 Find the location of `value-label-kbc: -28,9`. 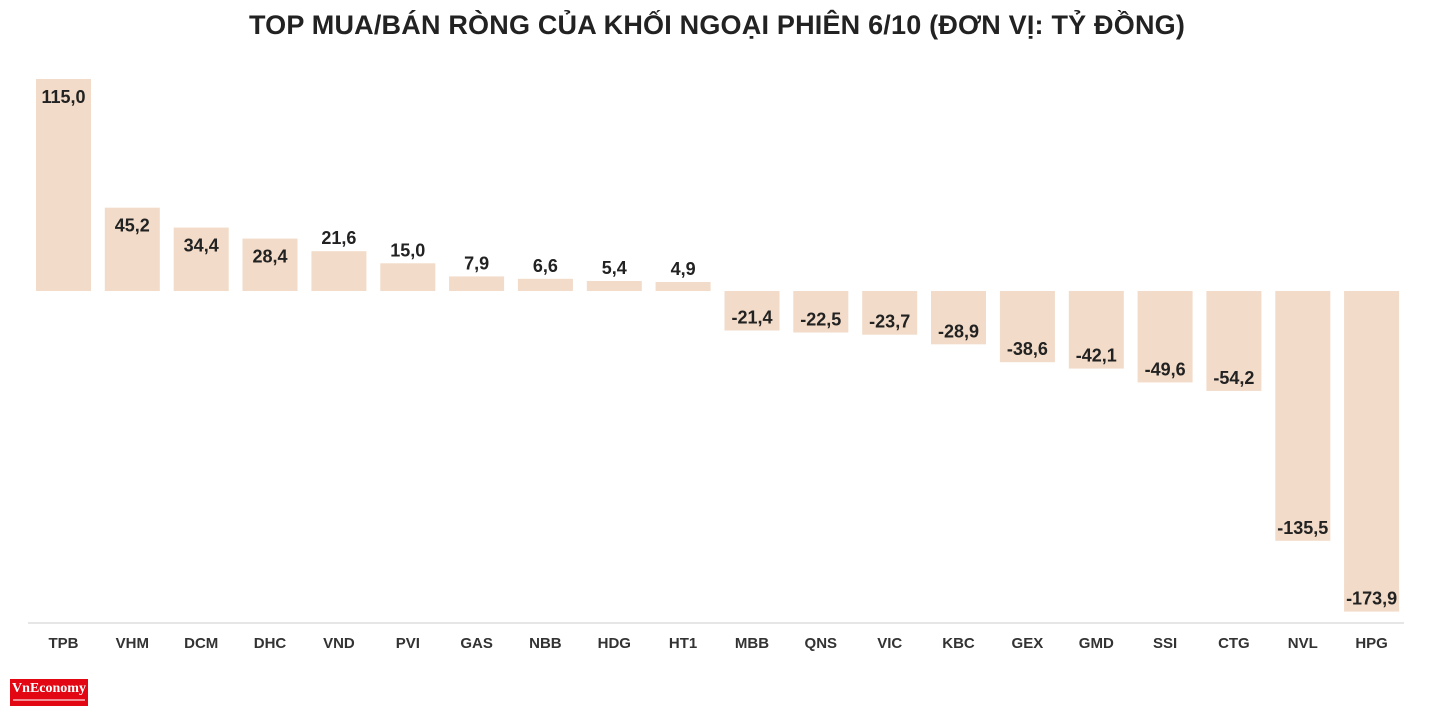

value-label-kbc: -28,9 is located at coordinates (958, 331).